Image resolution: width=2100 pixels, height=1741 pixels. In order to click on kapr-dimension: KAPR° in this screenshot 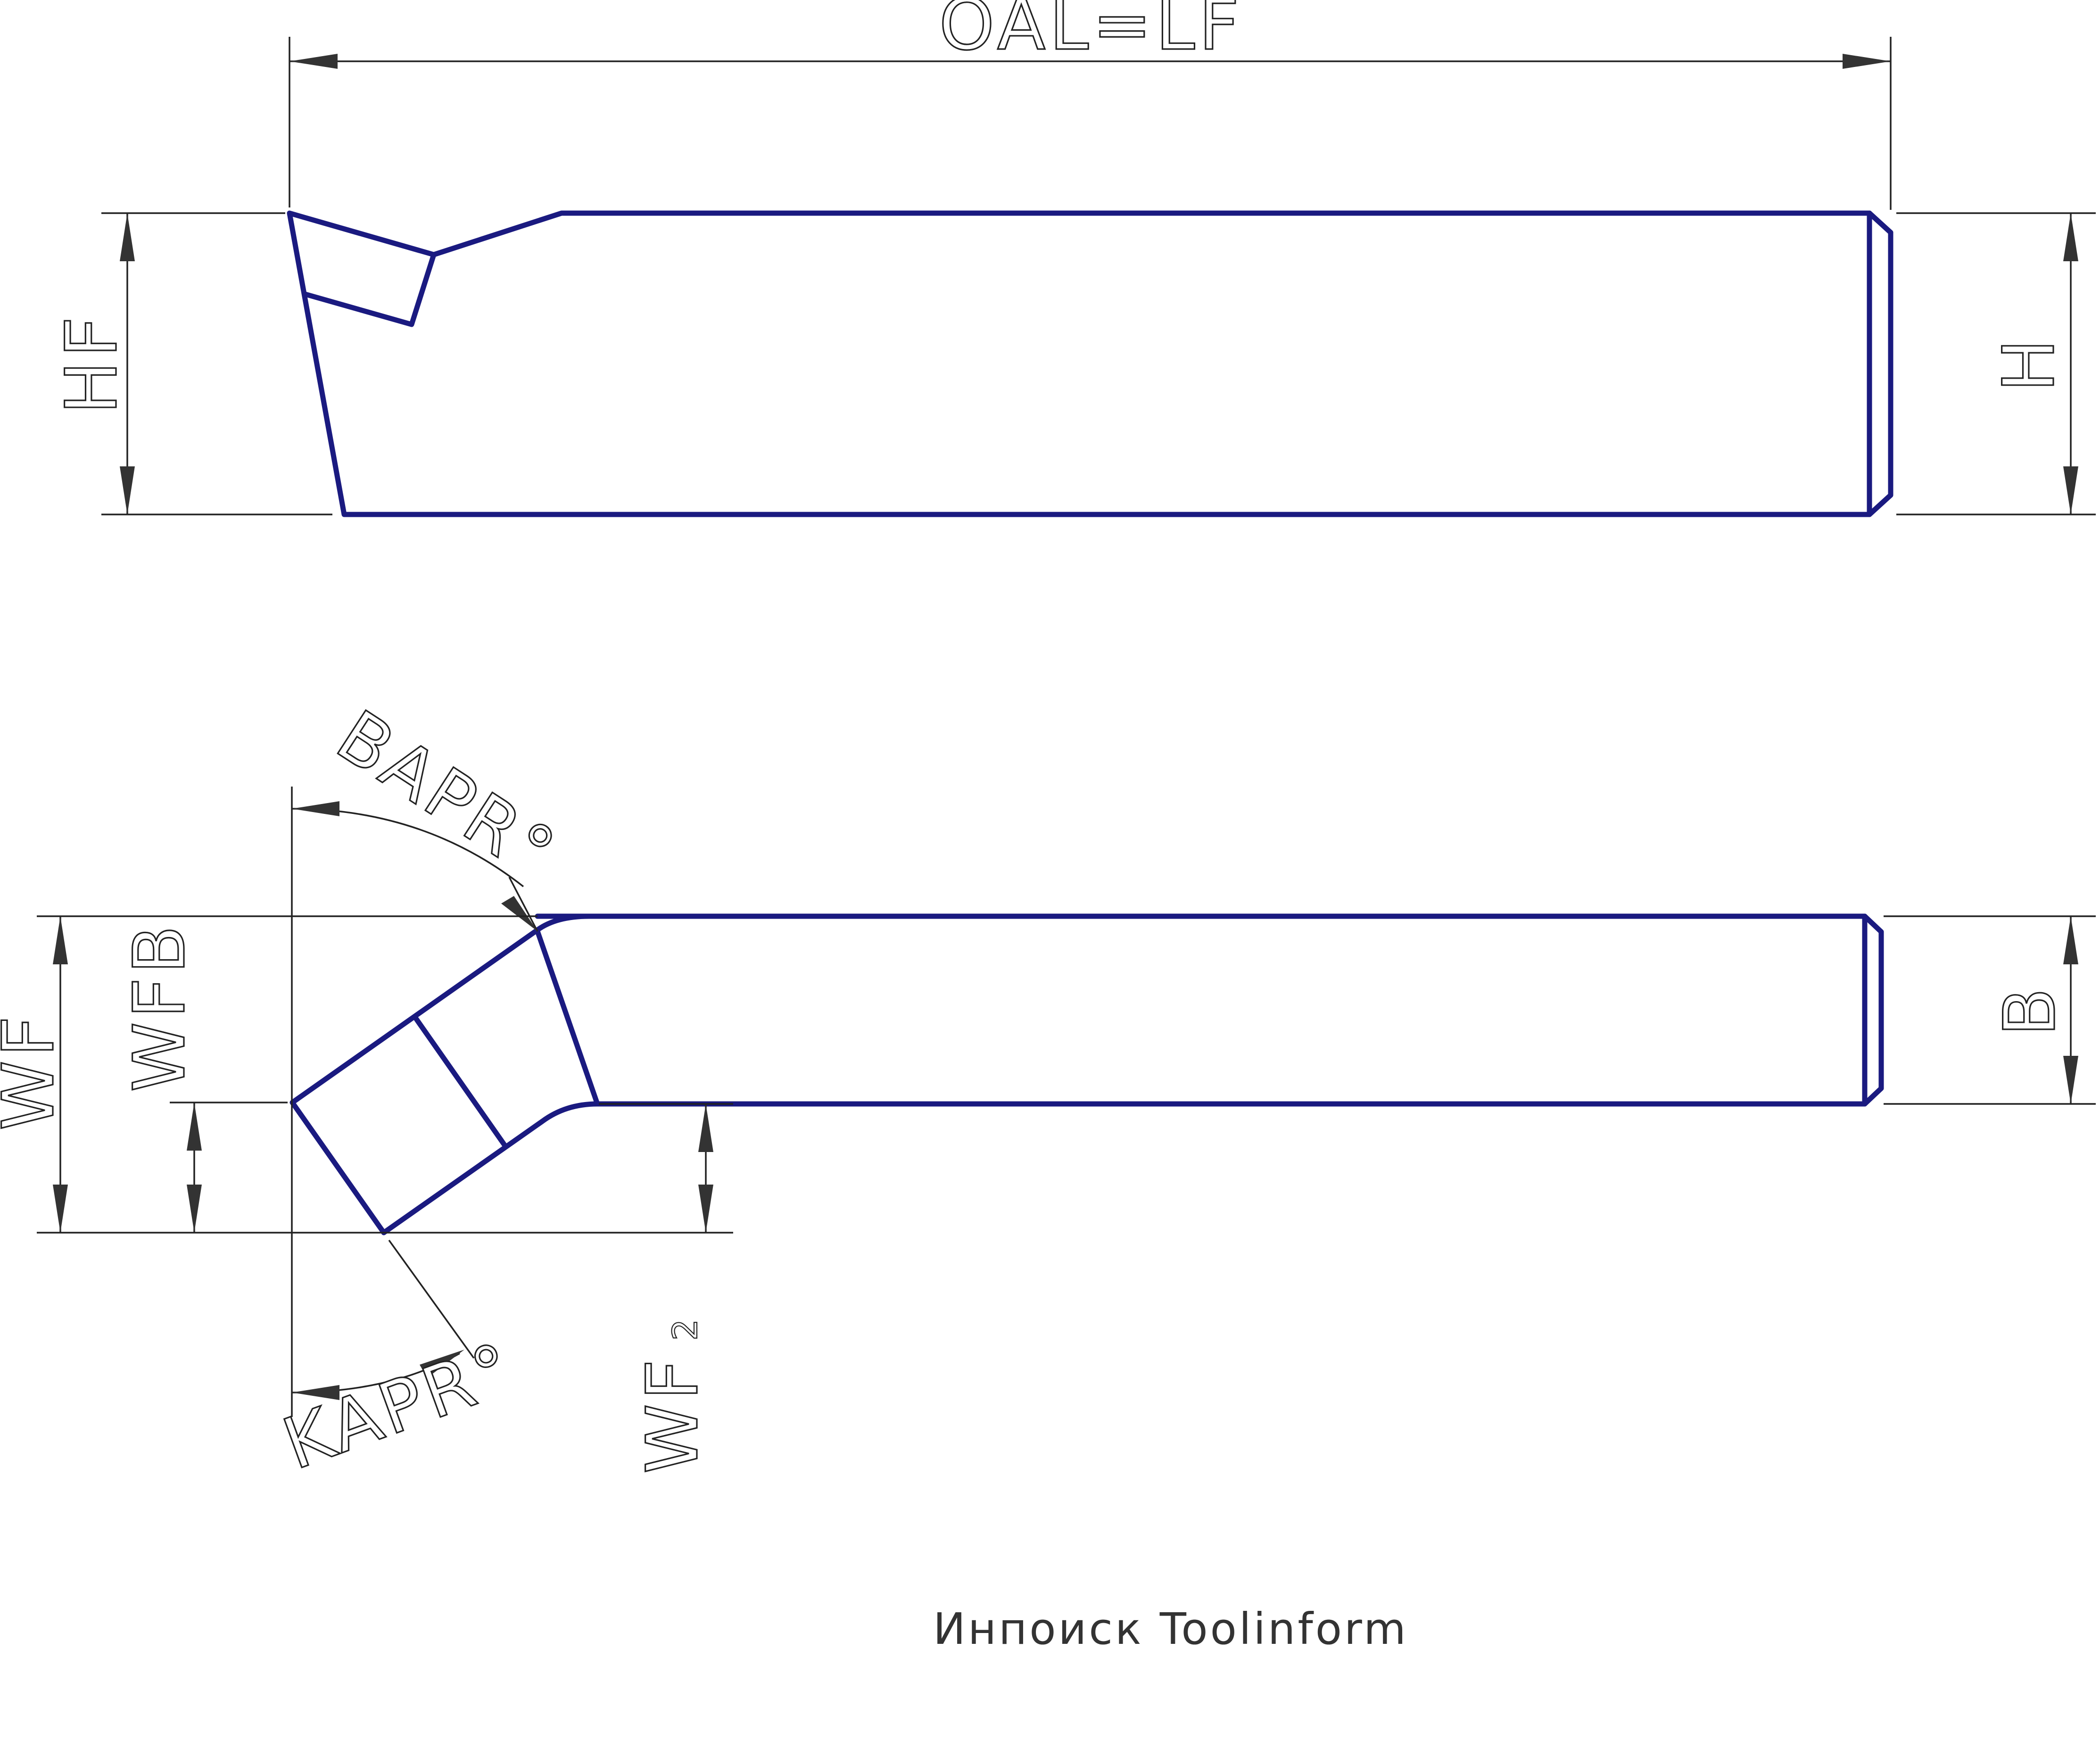, I will do `click(400, 1362)`.